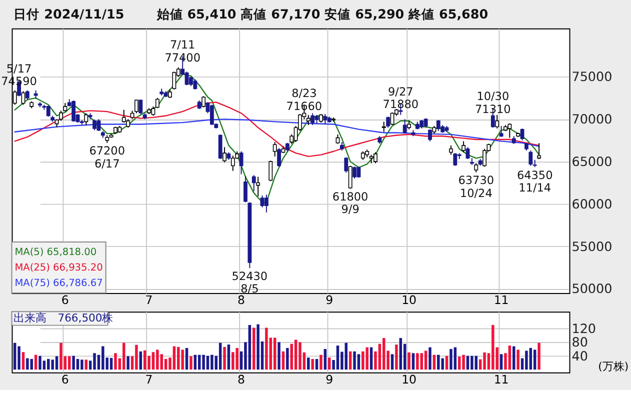 The image size is (631, 400). What do you see at coordinates (592, 290) in the screenshot?
I see `y-tick-label: 50000` at bounding box center [592, 290].